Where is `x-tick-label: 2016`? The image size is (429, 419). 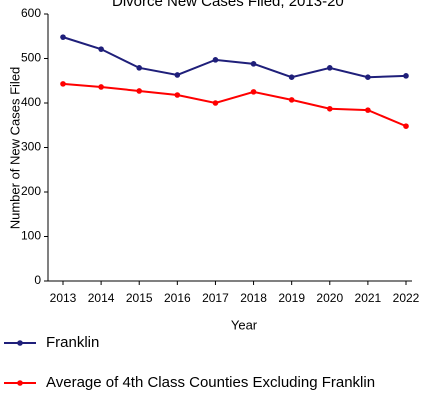 x-tick-label: 2016 is located at coordinates (177, 298).